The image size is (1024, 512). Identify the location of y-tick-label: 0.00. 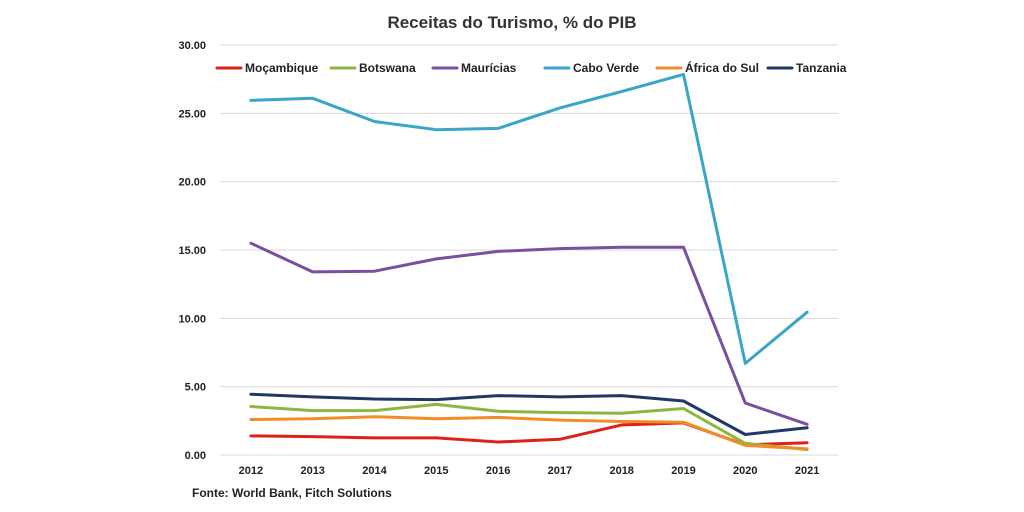
(195, 456).